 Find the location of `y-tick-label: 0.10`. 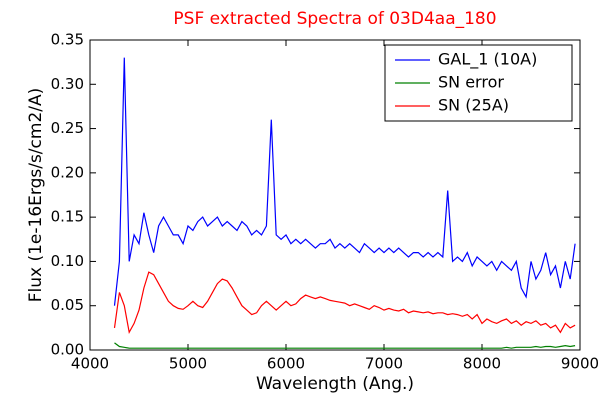

y-tick-label: 0.10 is located at coordinates (67, 261).